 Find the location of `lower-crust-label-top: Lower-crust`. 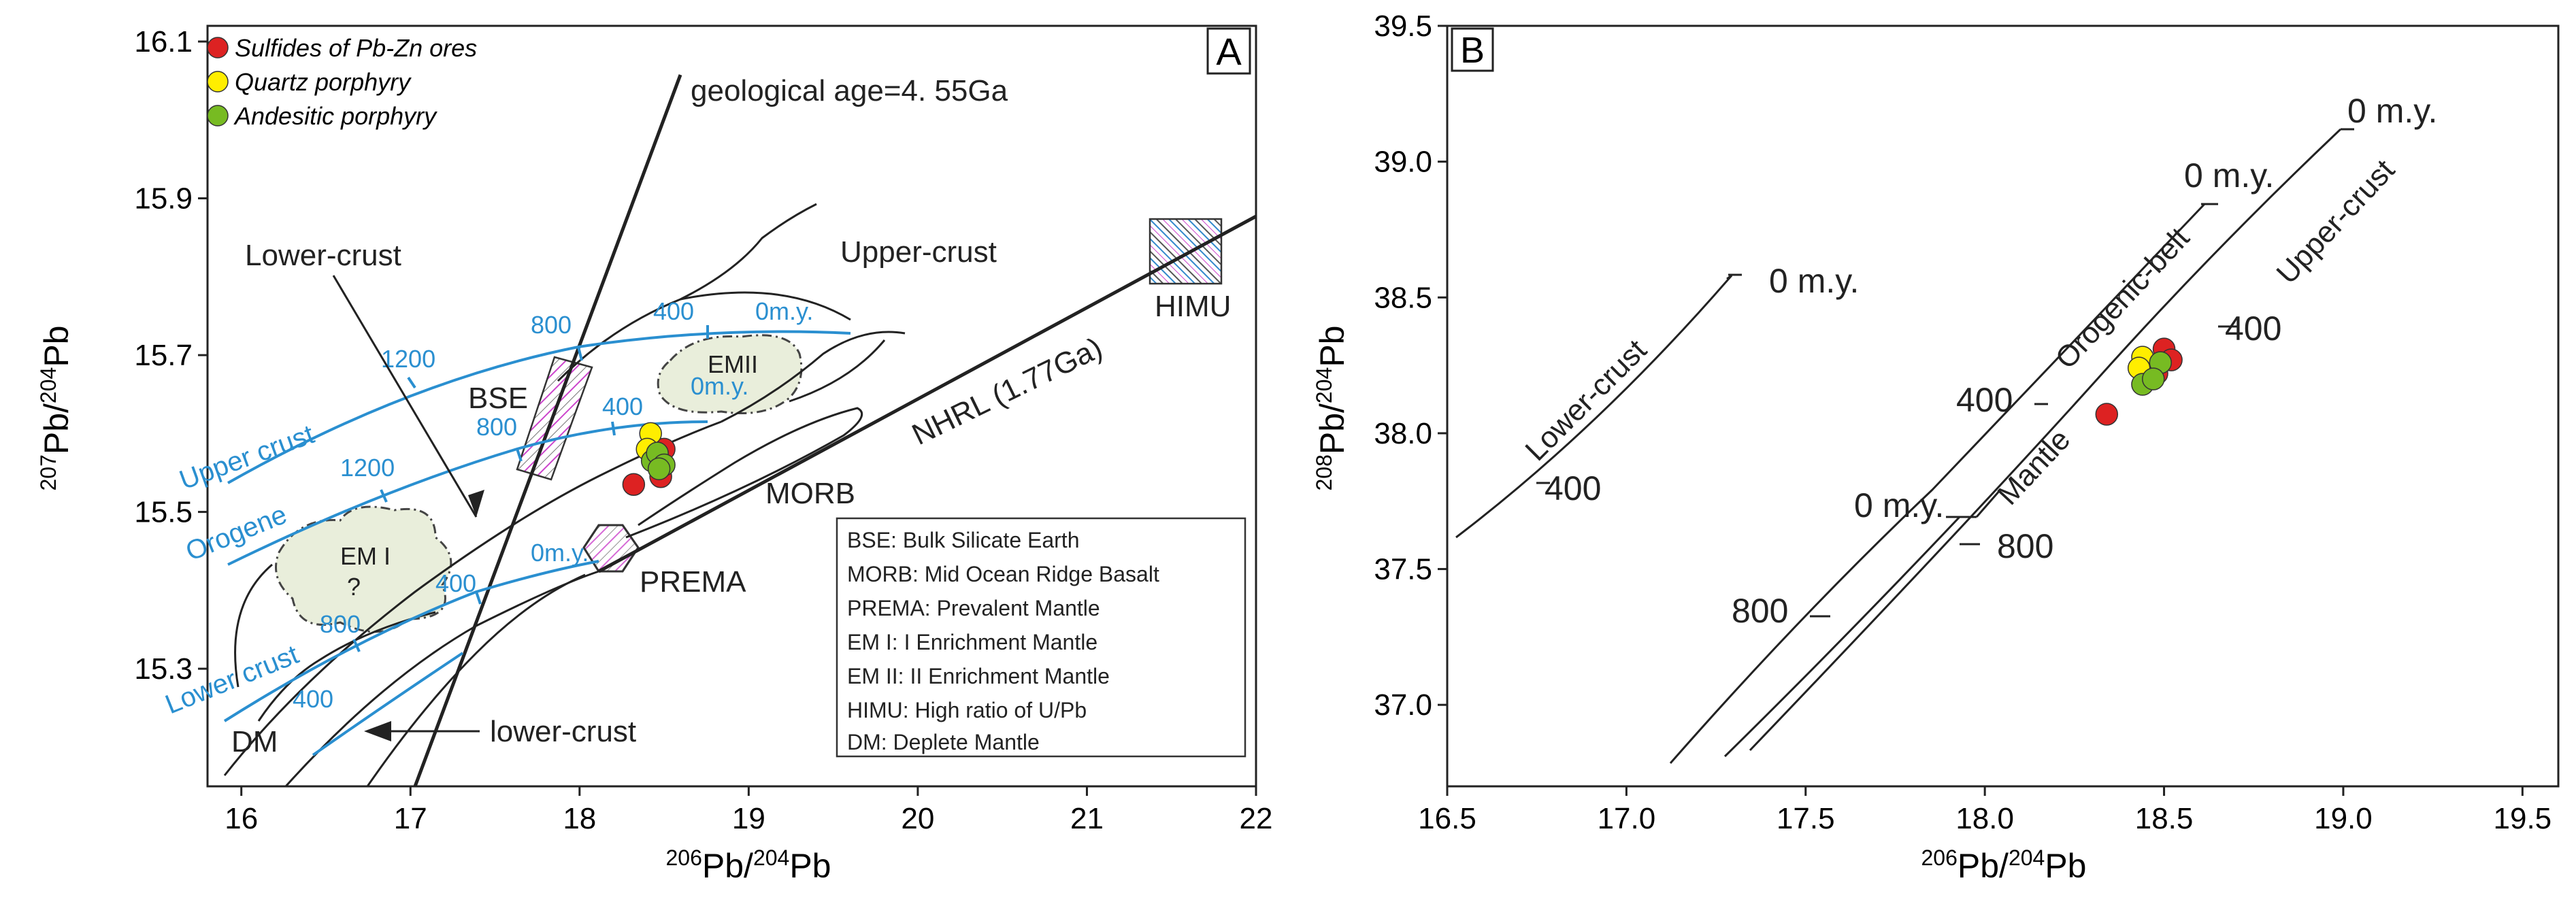

lower-crust-label-top: Lower-crust is located at coordinates (323, 256).